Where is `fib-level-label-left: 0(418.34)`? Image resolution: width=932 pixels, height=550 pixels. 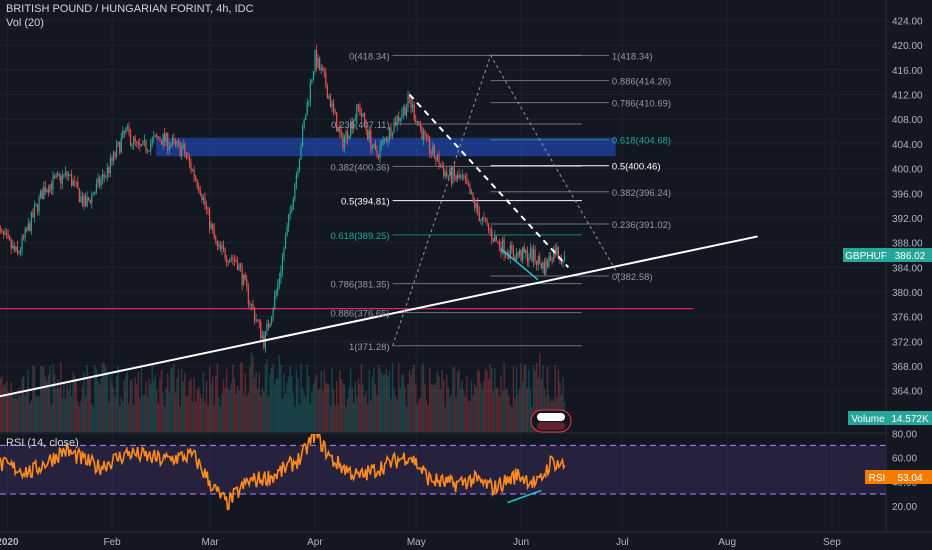
fib-level-label-left: 0(418.34) is located at coordinates (369, 56).